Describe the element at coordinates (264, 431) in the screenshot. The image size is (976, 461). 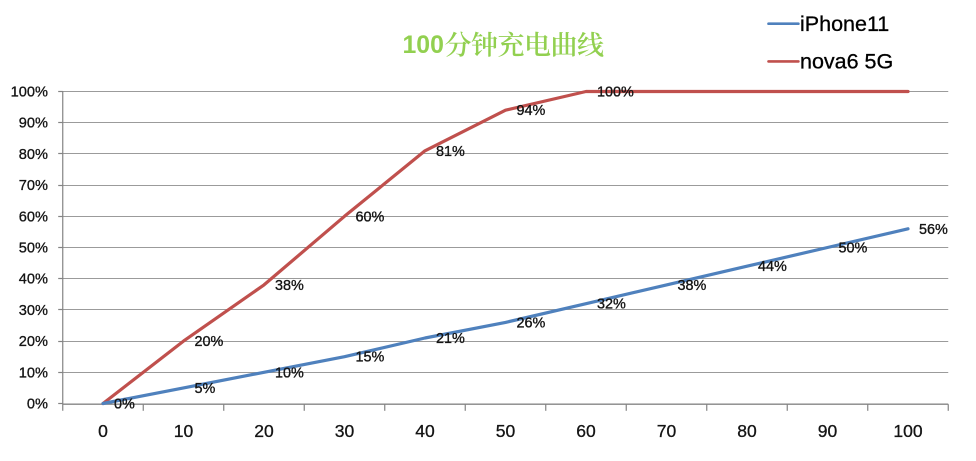
I see `svg-text: 20` at that location.